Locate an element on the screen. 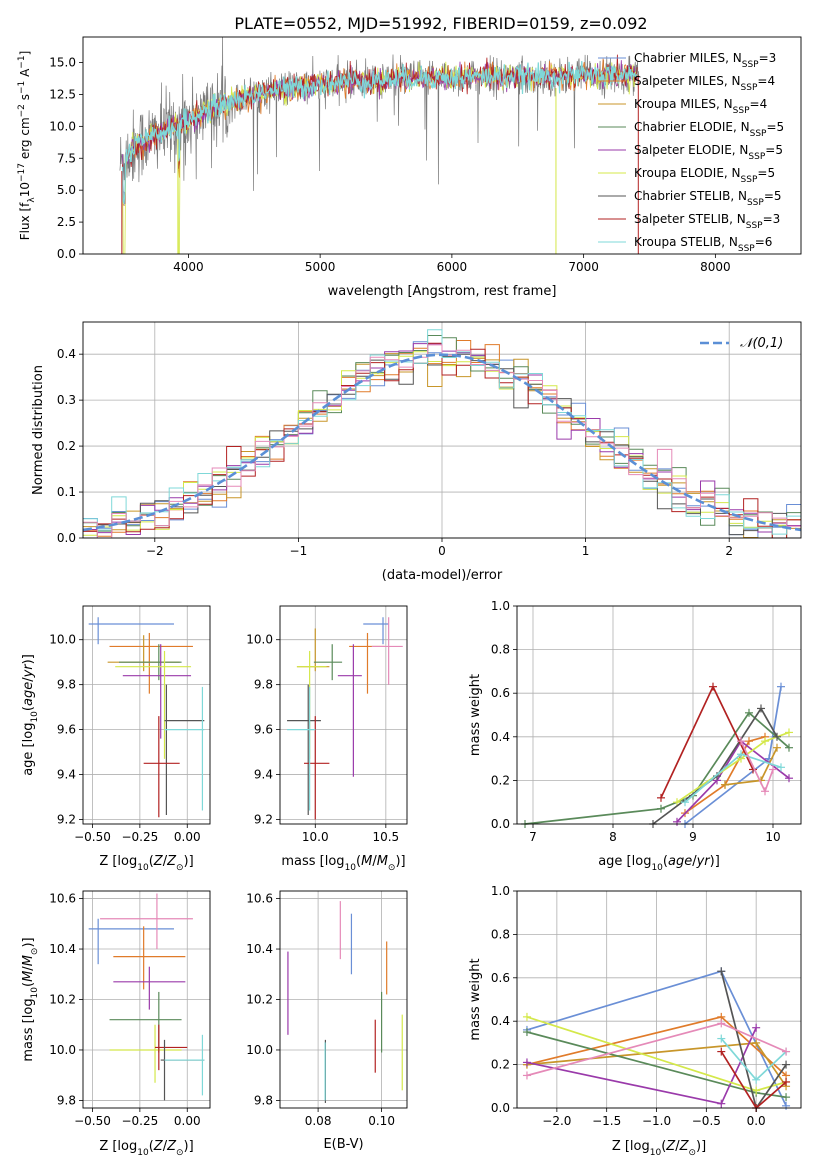 This screenshot has height=1170, width=819. x-tick-label: 0.0 is located at coordinates (756, 1121).